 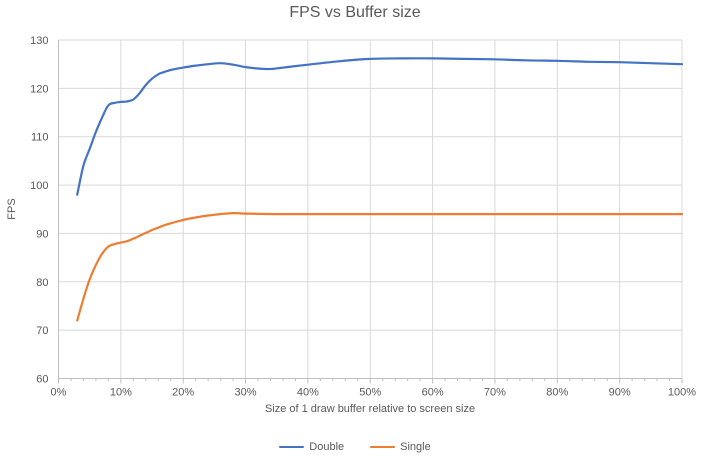 I want to click on legend-item-single: Single, so click(x=400, y=447).